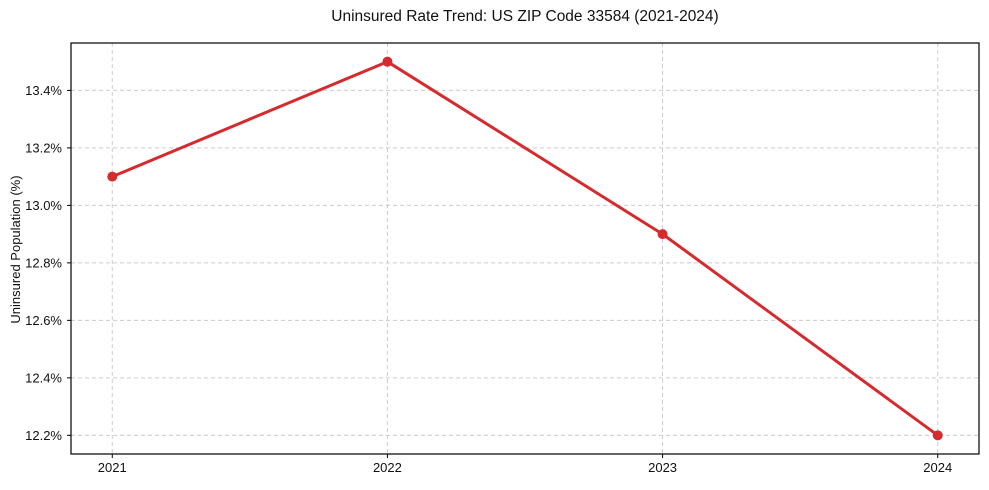 Image resolution: width=989 pixels, height=490 pixels. I want to click on x-tick-label: 2021, so click(112, 467).